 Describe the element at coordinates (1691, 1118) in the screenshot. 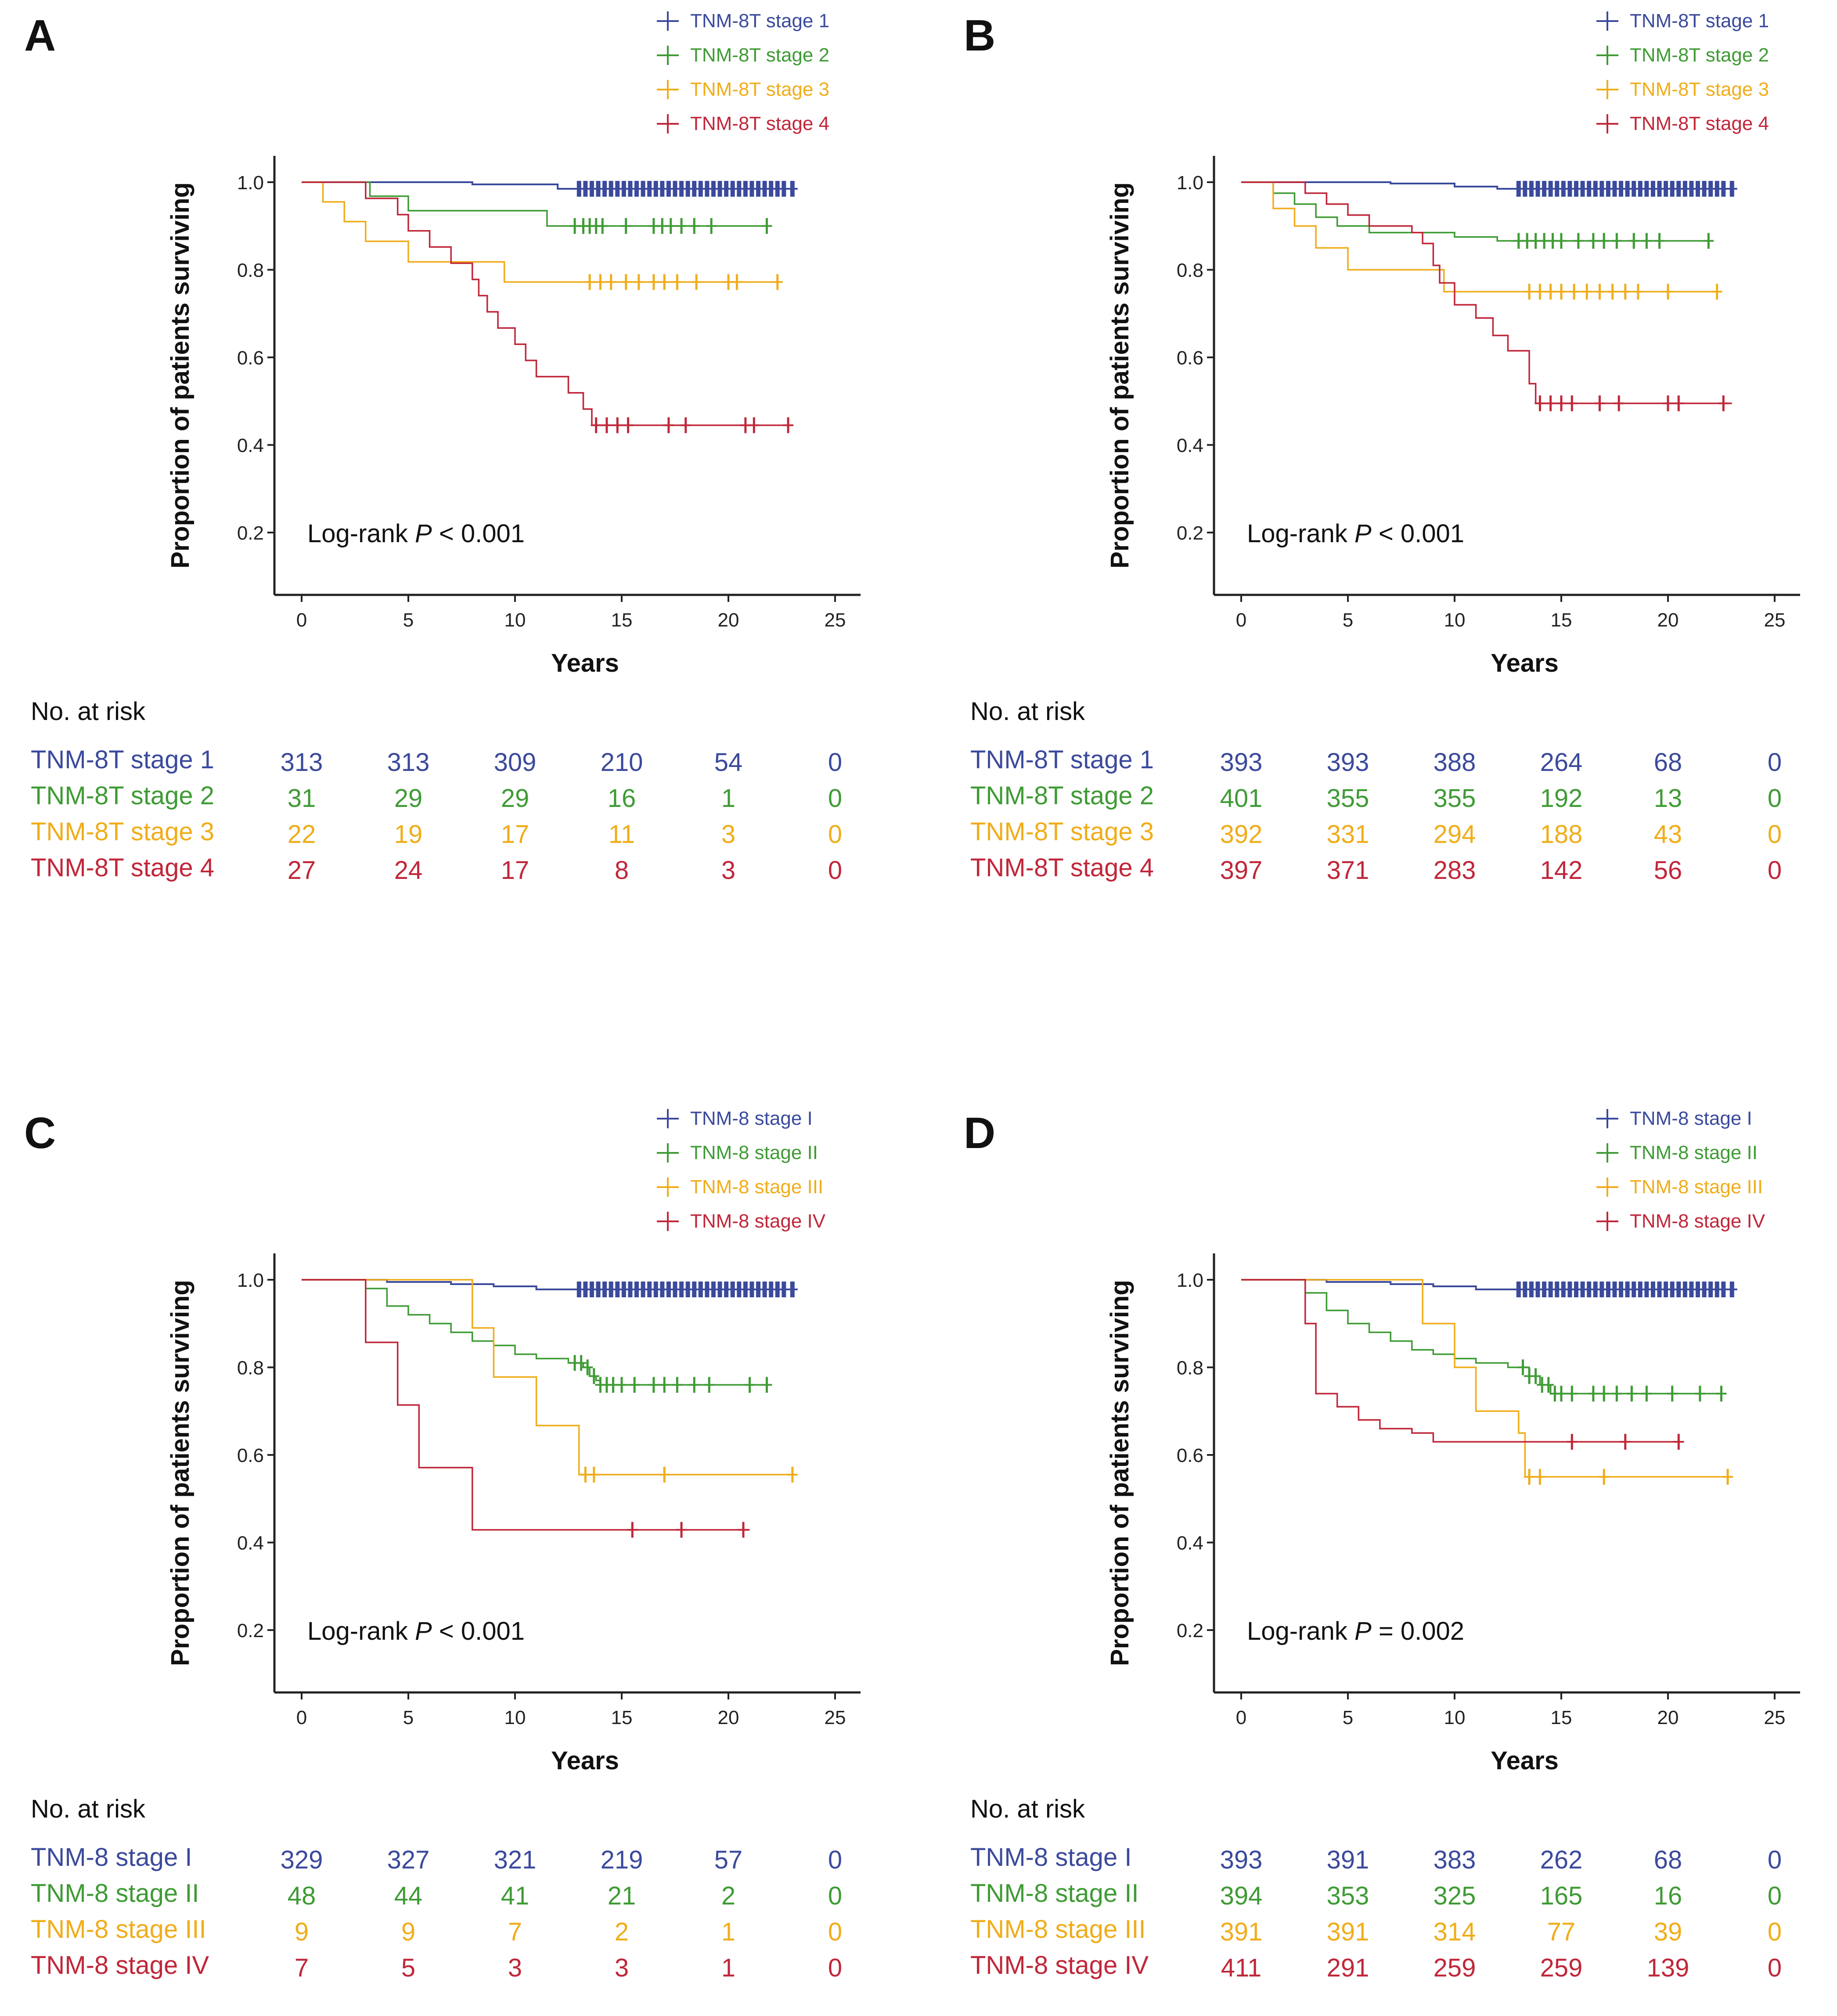

I see `legend-entry: TNM-8 stage I` at that location.